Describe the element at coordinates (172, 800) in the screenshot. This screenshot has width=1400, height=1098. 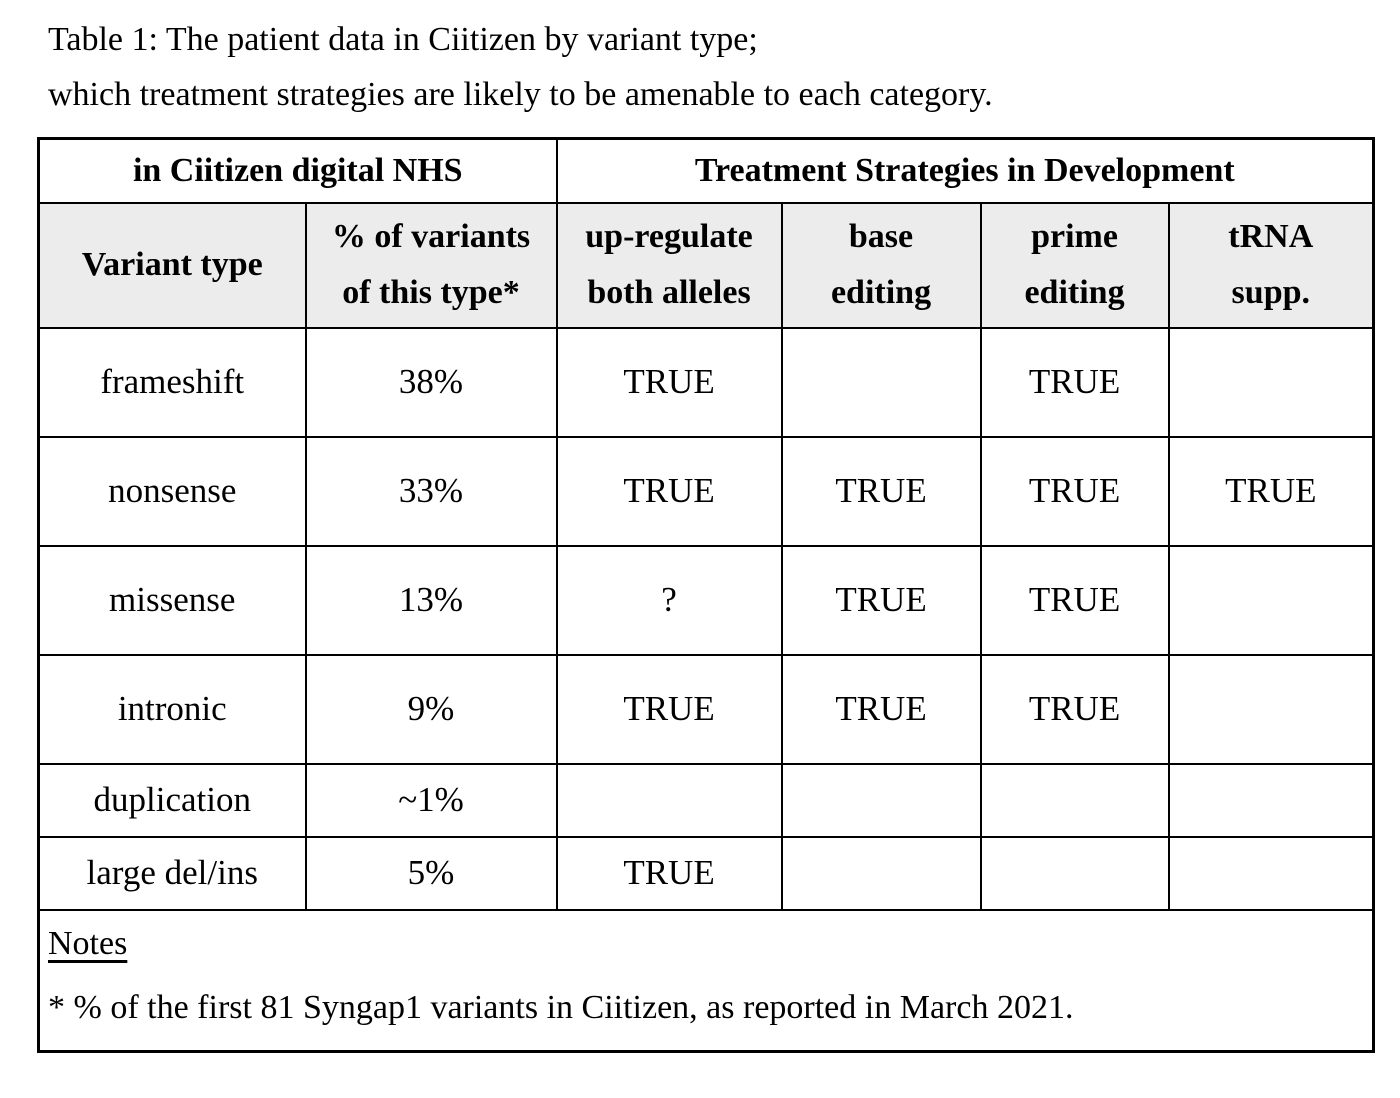
I see `cell-duplication-variant: duplication` at that location.